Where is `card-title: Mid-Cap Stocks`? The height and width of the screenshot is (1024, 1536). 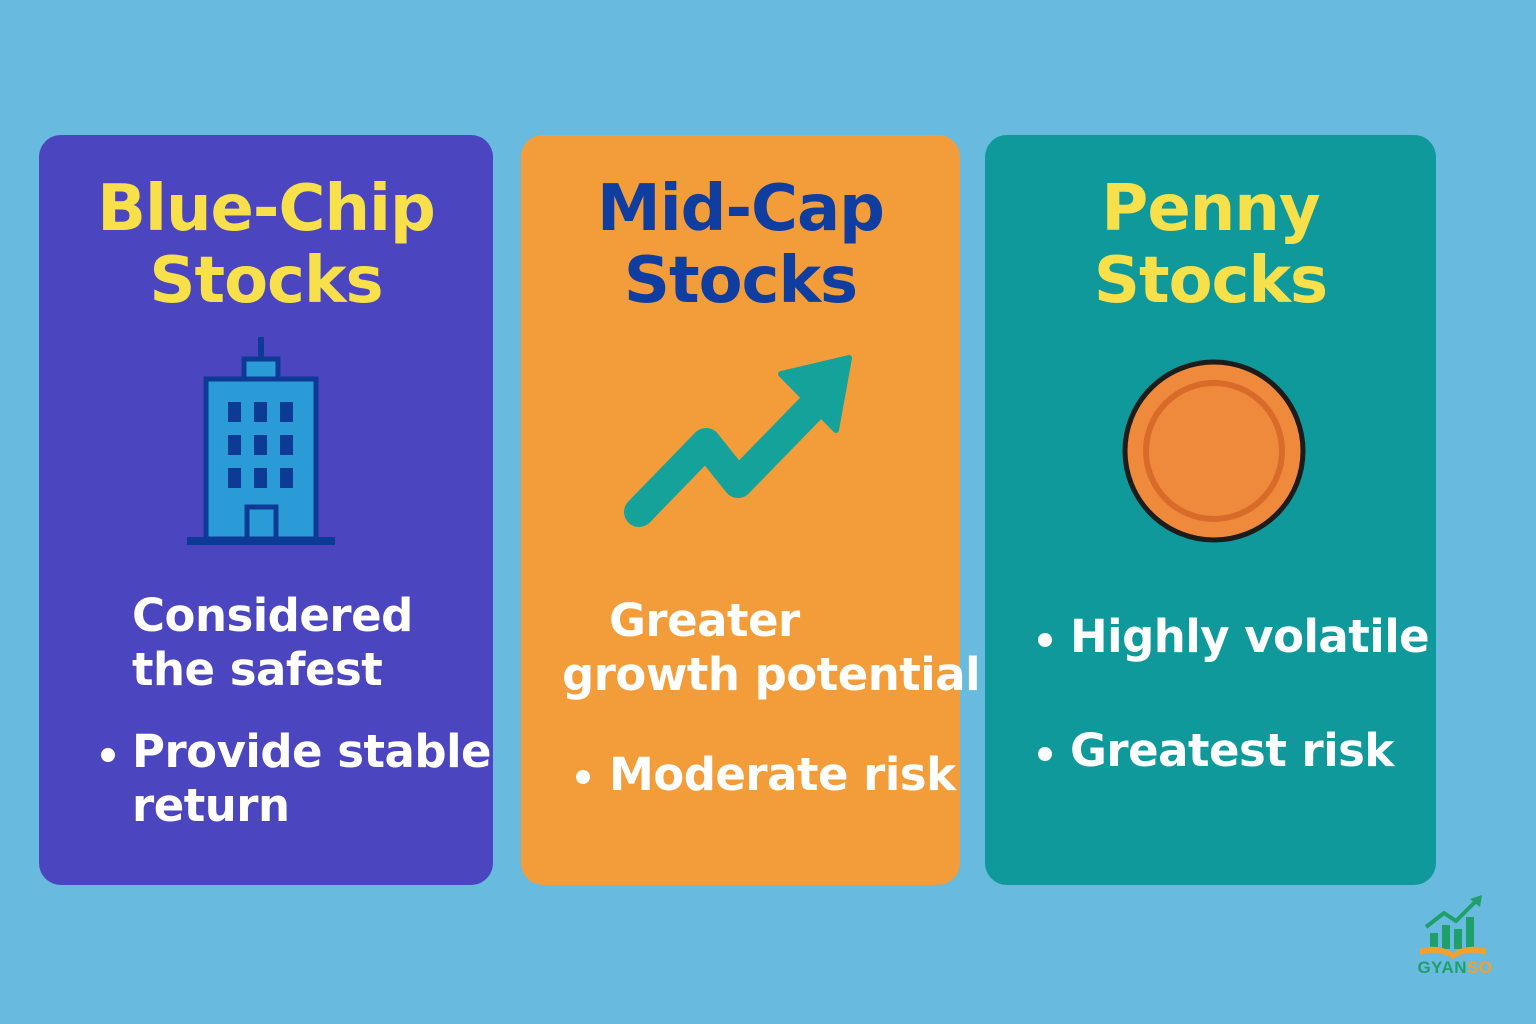 card-title: Mid-Cap Stocks is located at coordinates (740, 245).